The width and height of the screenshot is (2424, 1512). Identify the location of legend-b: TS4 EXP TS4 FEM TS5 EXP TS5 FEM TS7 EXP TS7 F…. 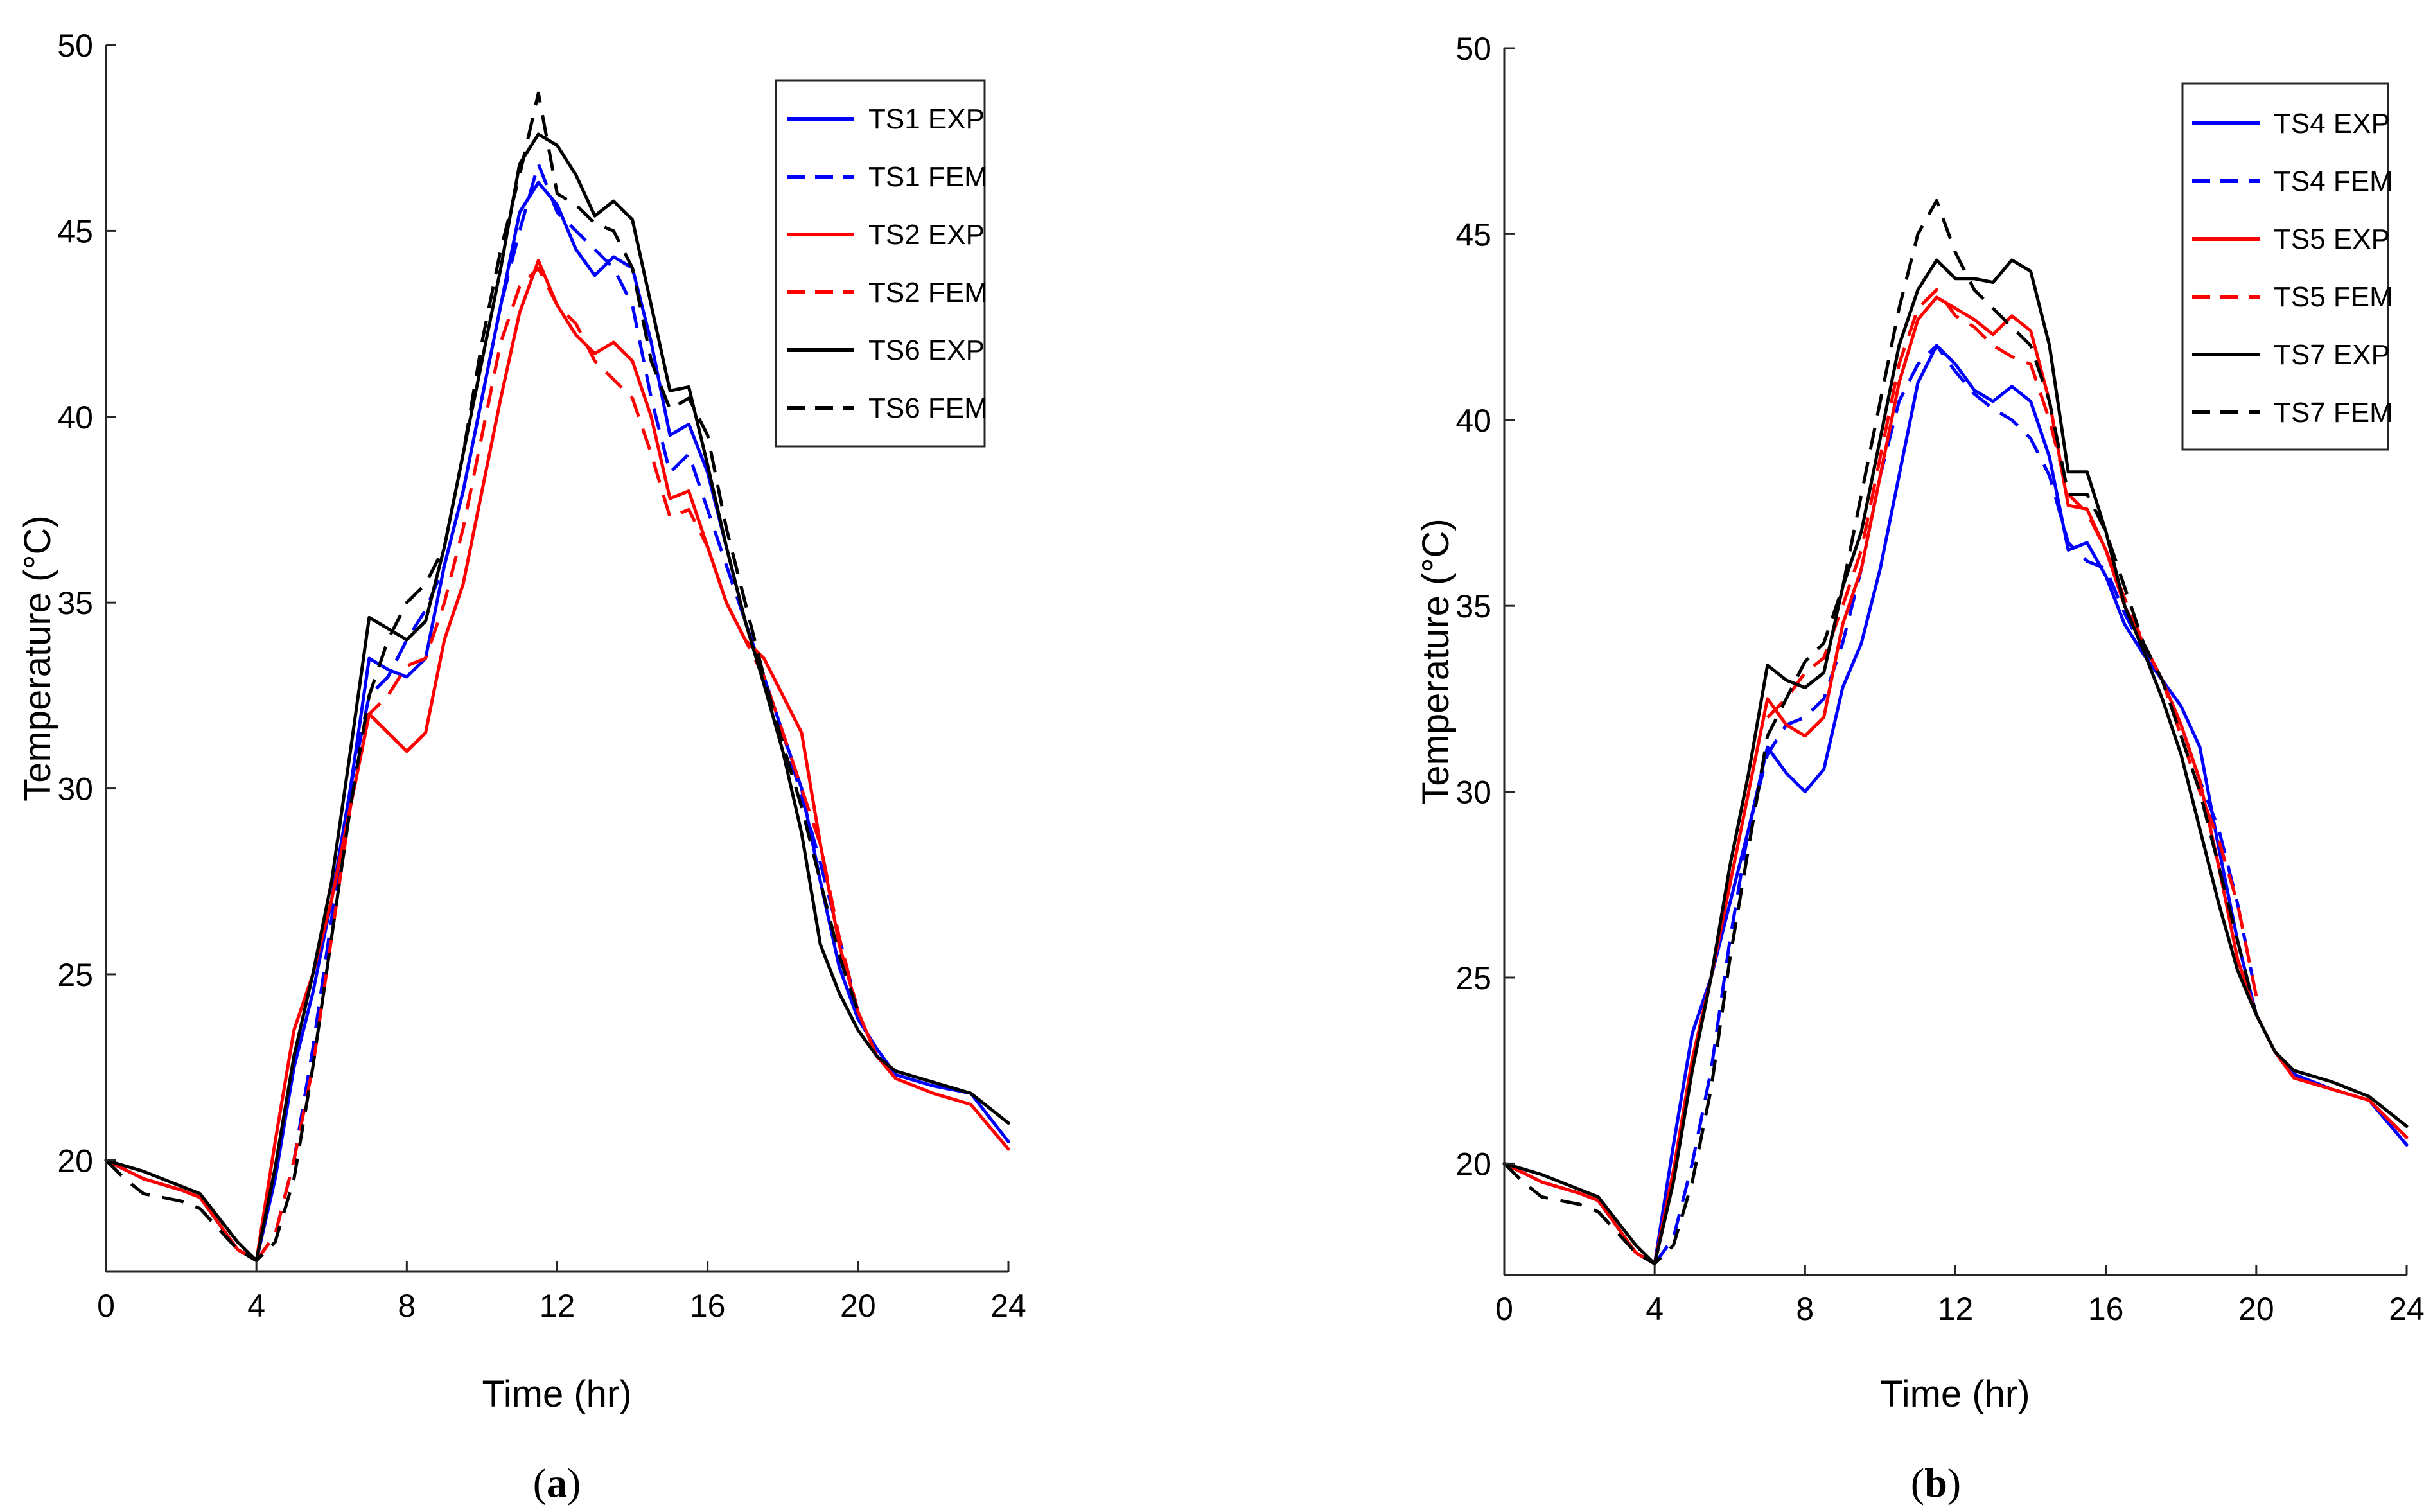
(2287, 266).